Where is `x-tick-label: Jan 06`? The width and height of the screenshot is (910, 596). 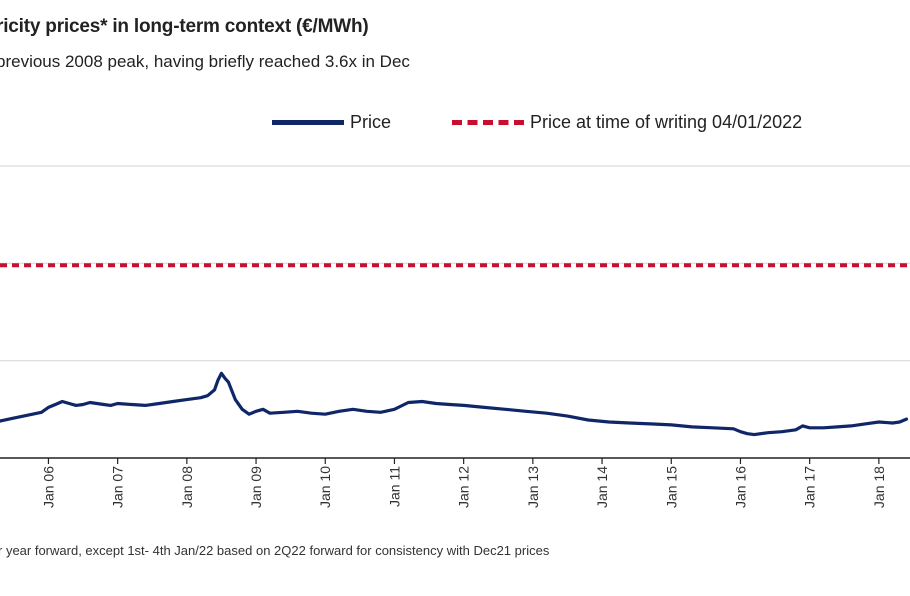
x-tick-label: Jan 06 is located at coordinates (48, 487).